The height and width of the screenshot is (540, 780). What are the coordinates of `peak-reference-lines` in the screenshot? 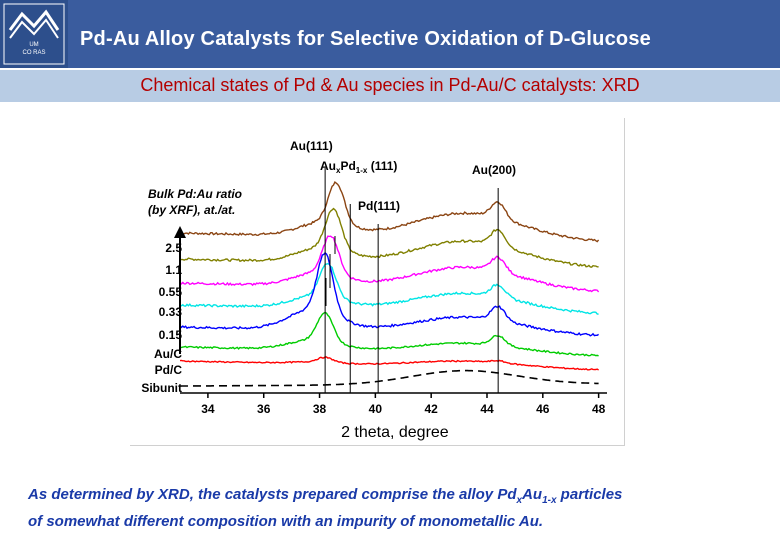 It's located at (411, 280).